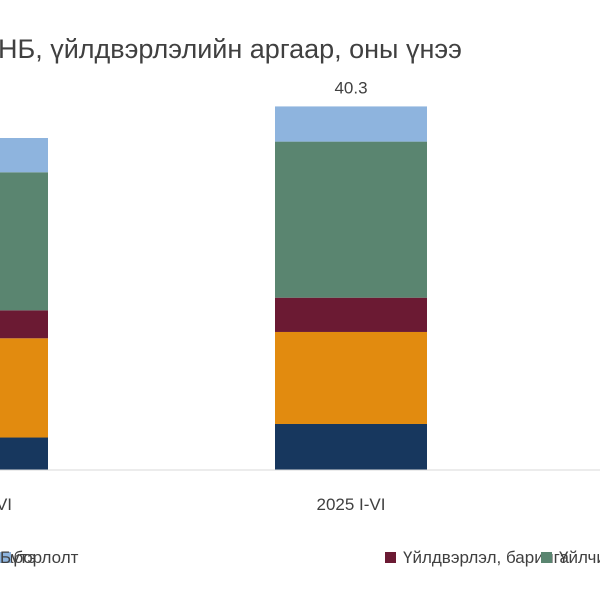 The width and height of the screenshot is (600, 600). Describe the element at coordinates (6, 504) in the screenshot. I see `x-tick-label-0: VI` at that location.